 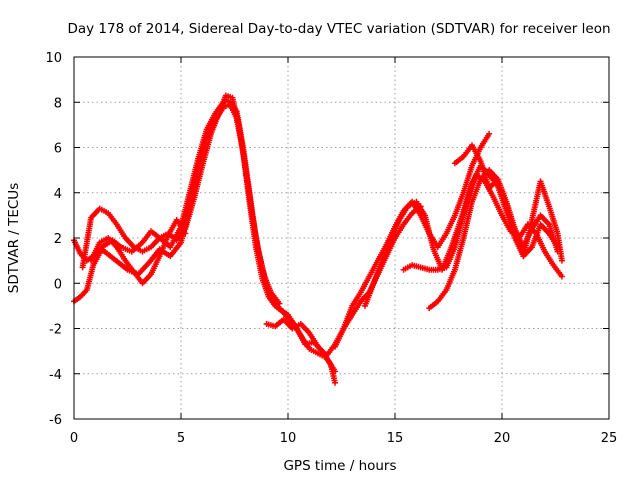 What do you see at coordinates (74, 438) in the screenshot?
I see `x-tick-label: 0` at bounding box center [74, 438].